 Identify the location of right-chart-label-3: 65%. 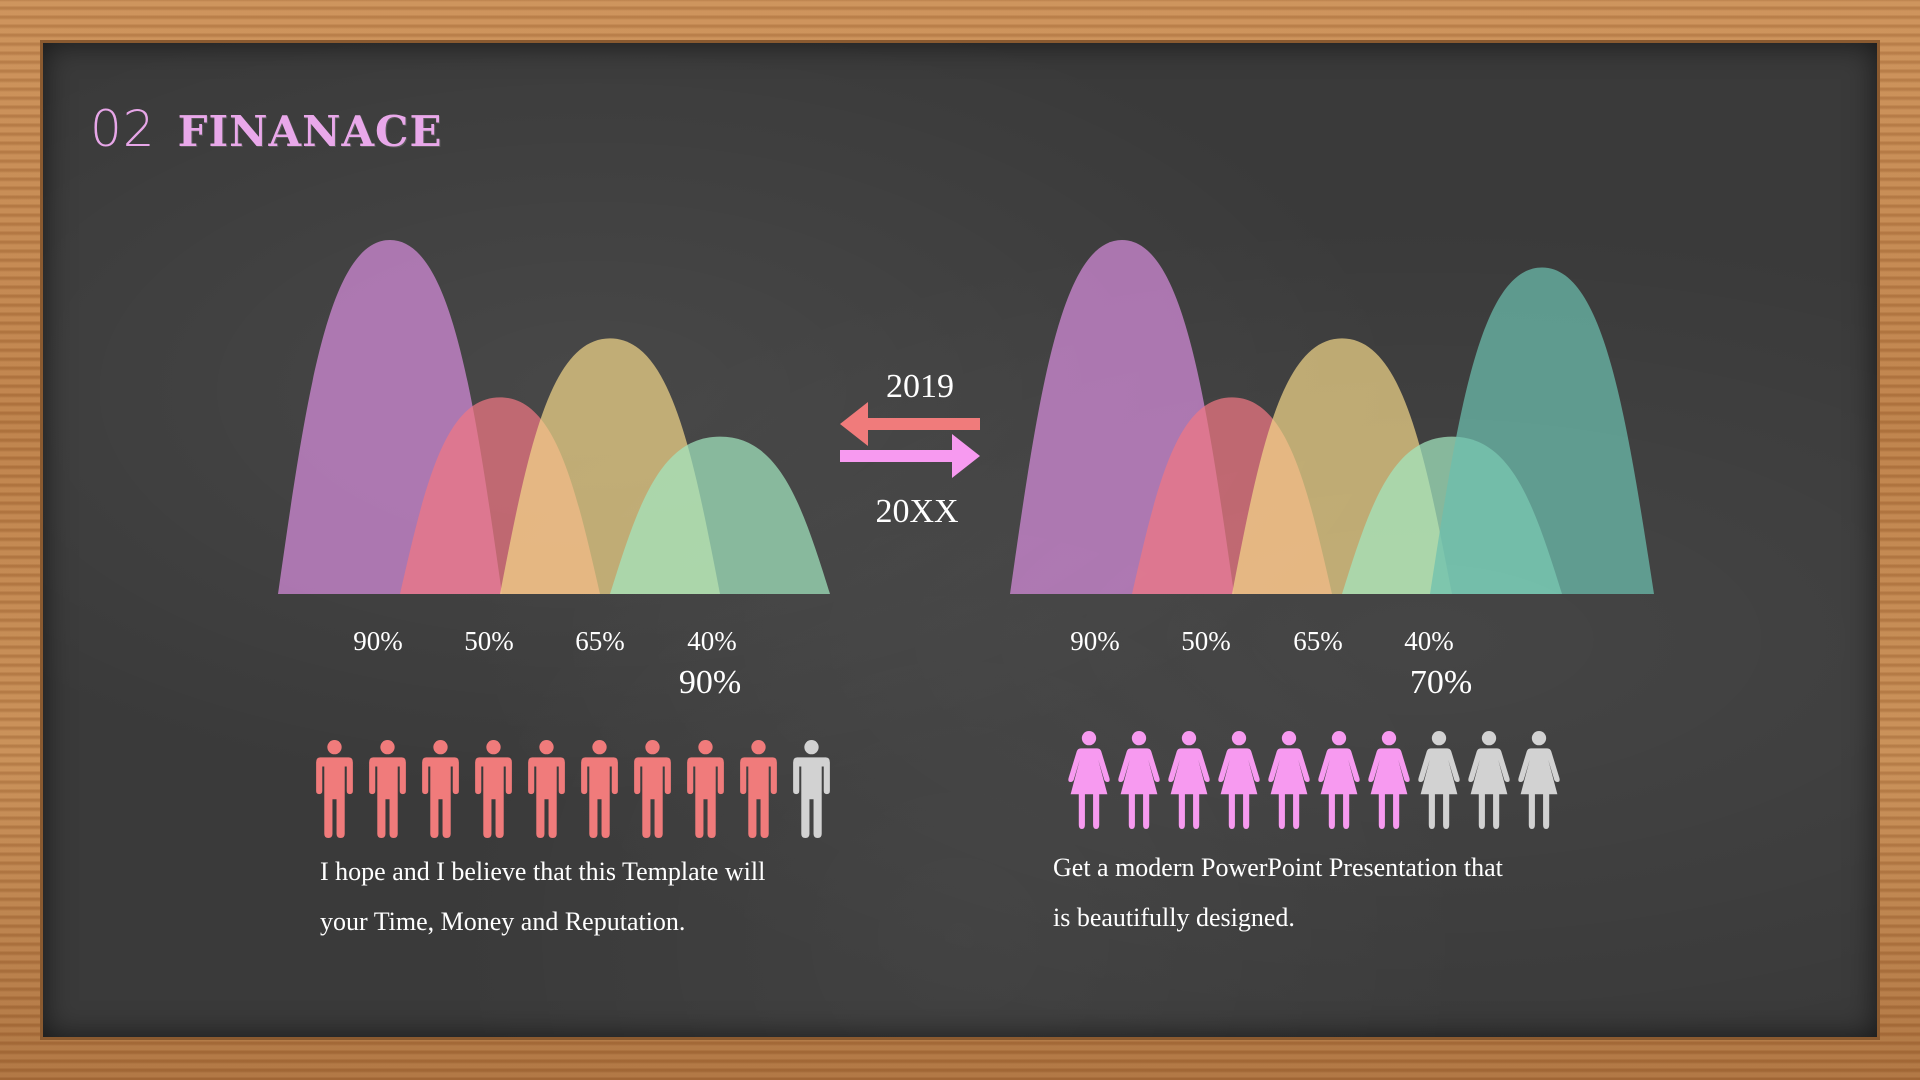
(1318, 641).